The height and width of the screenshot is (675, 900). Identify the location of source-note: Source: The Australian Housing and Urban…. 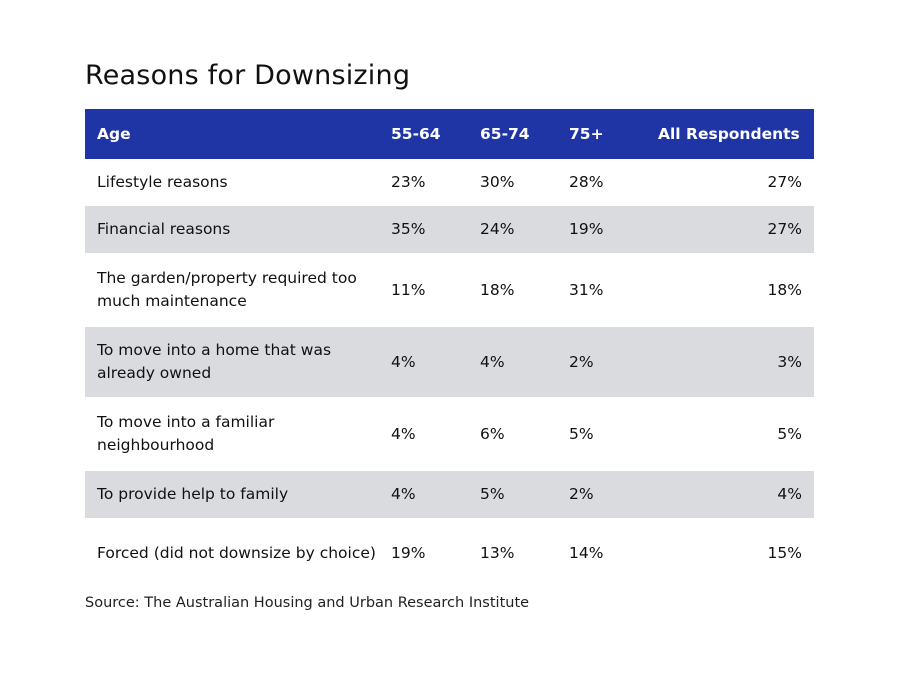
(307, 603).